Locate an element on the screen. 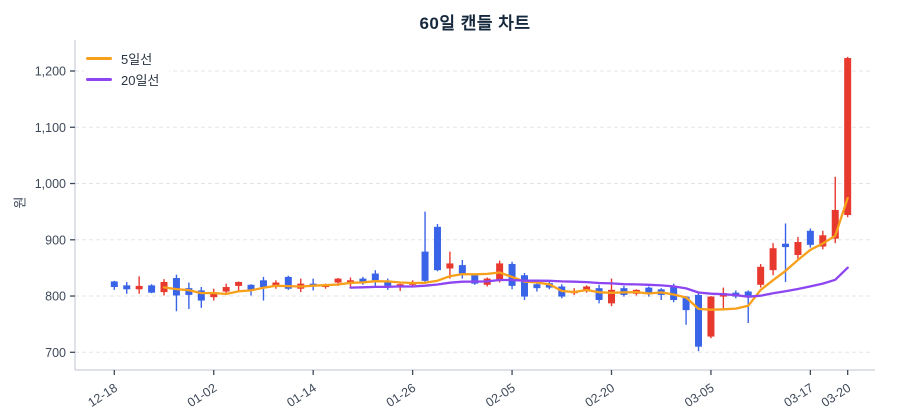 This screenshot has width=900, height=420. ma20-line is located at coordinates (599, 282).